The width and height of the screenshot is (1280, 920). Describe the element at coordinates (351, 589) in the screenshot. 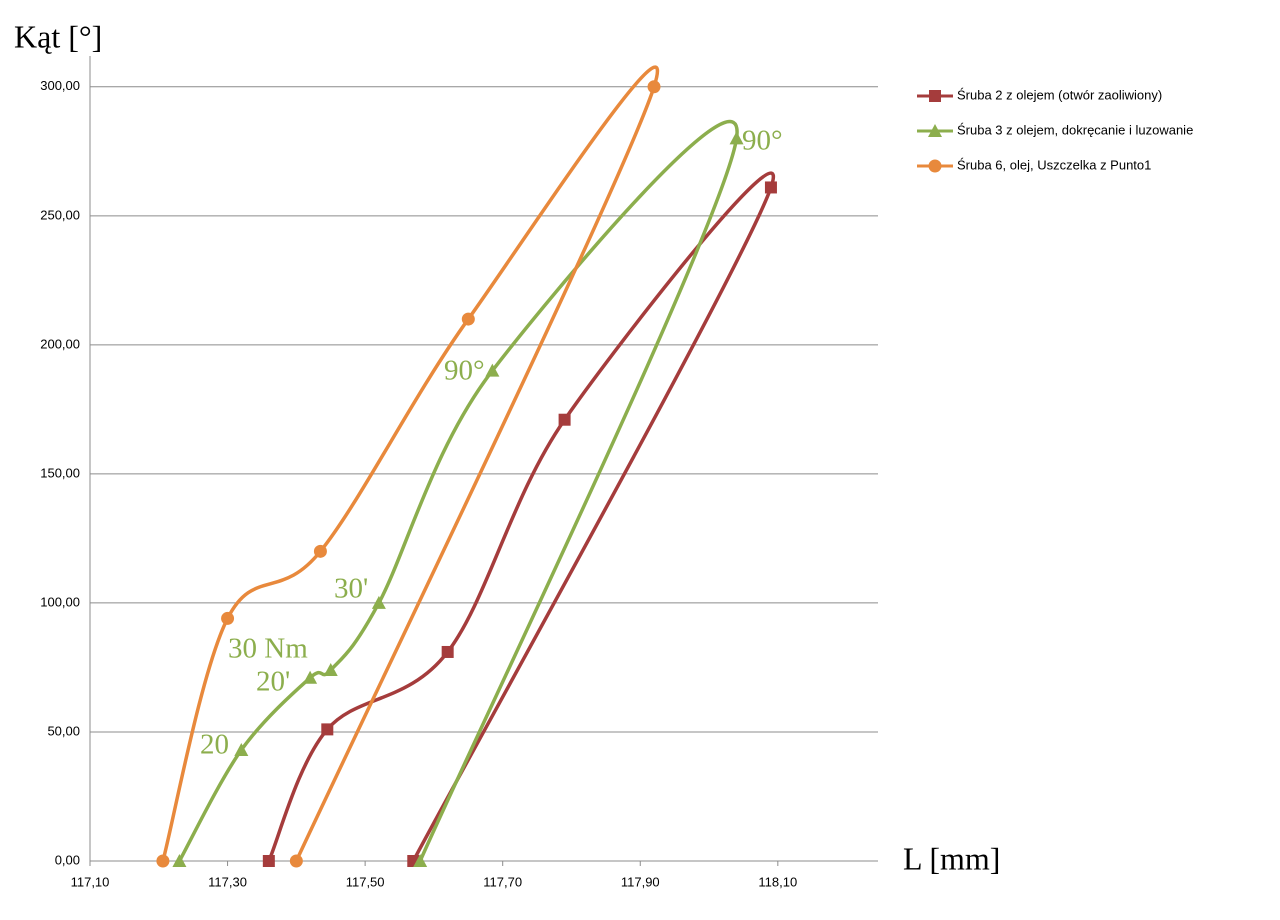

I see `annotation: 30'` at that location.